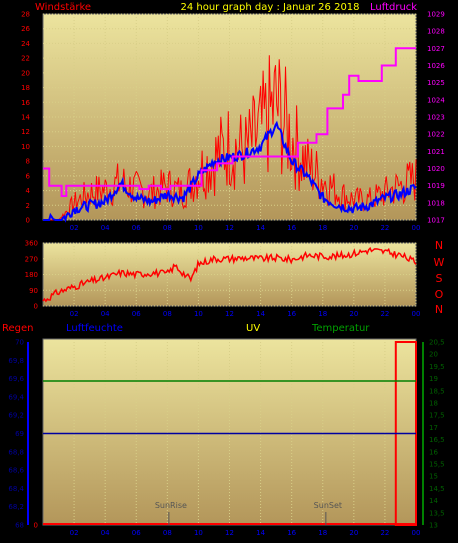  I want to click on climate-x-tick: 22, so click(384, 533).